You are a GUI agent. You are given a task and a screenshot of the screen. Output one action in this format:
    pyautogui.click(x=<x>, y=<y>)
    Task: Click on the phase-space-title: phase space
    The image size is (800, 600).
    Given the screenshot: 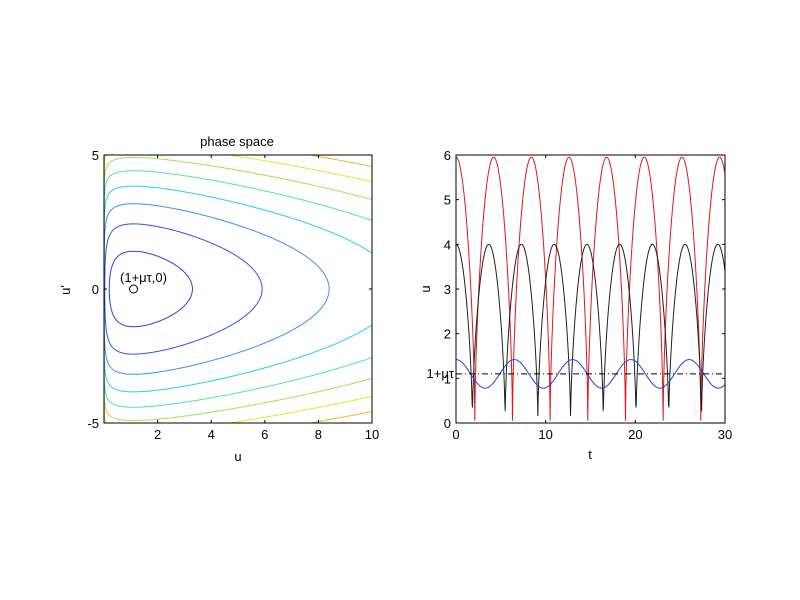 What is the action you would take?
    pyautogui.click(x=237, y=141)
    